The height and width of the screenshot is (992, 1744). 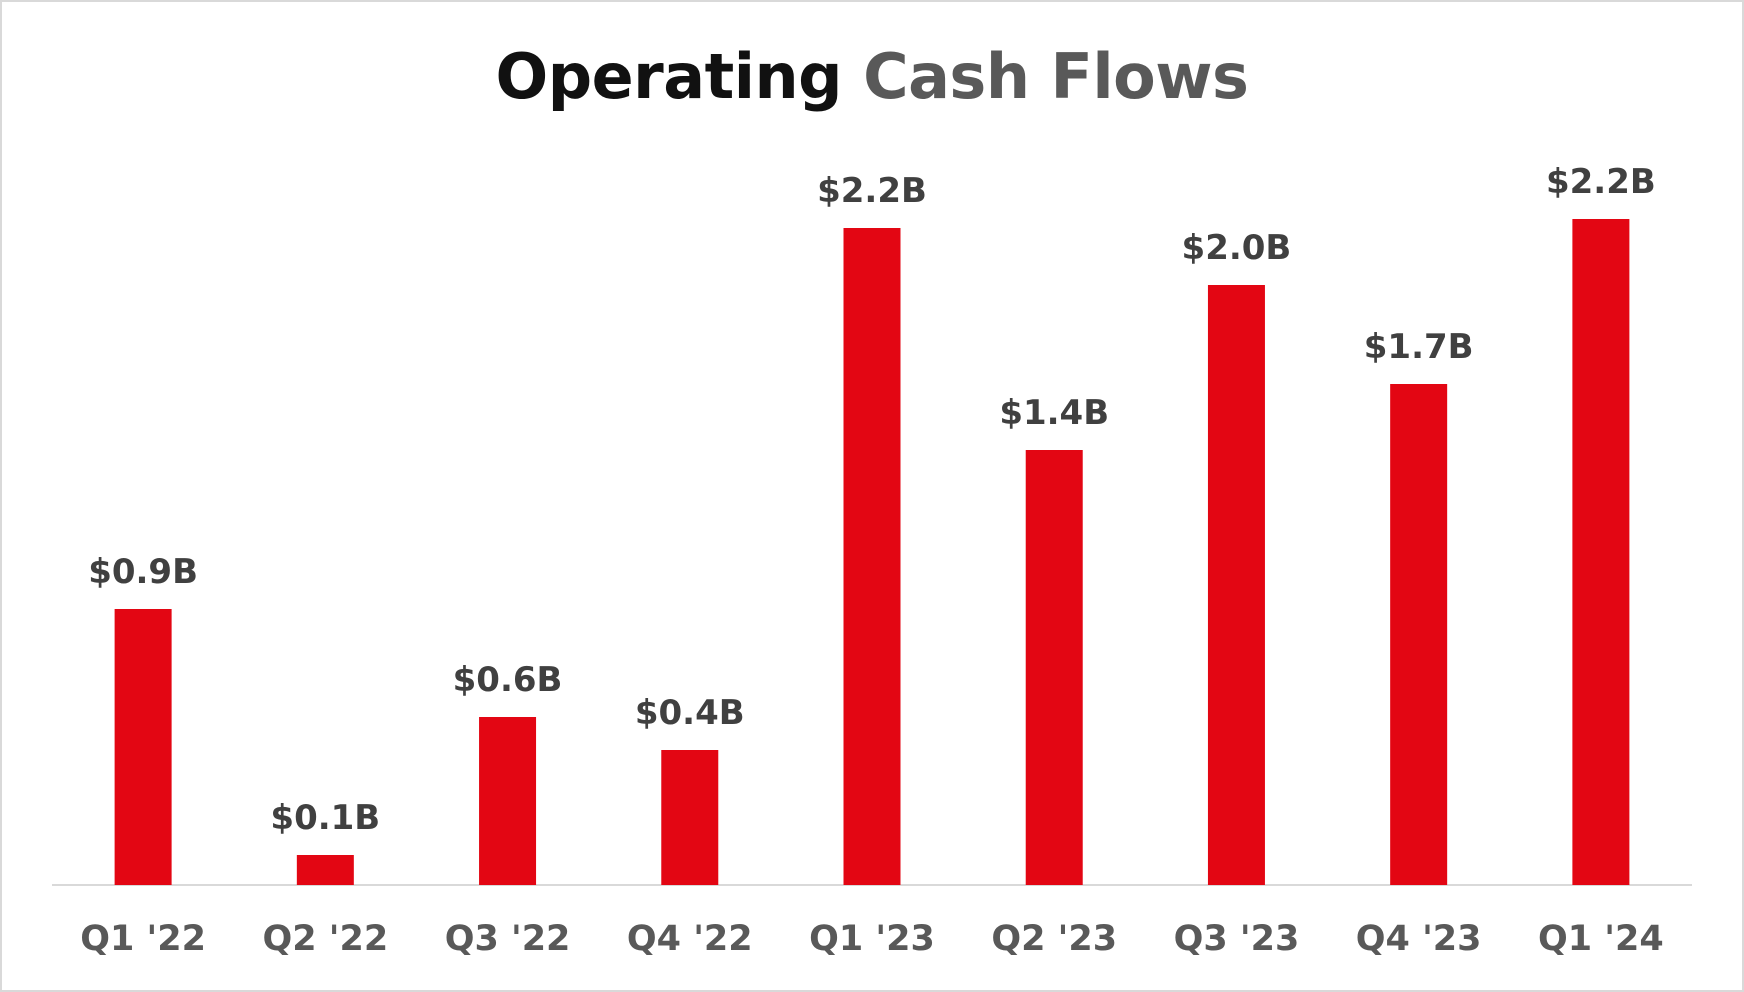 I want to click on chart-title-part1: Operating, so click(x=669, y=76).